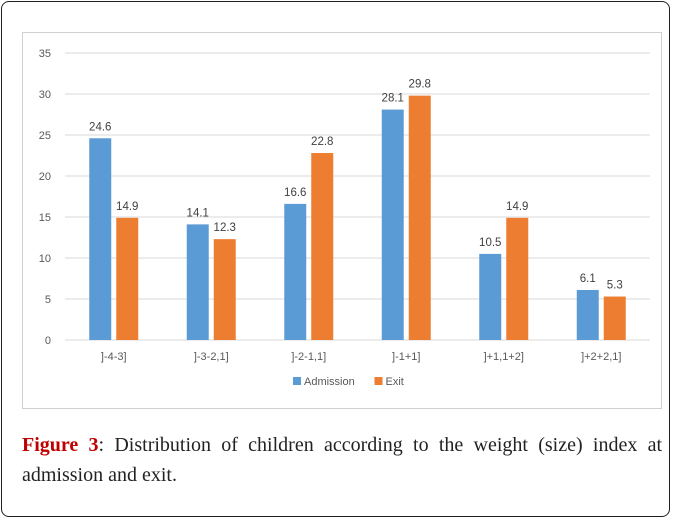 This screenshot has height=520, width=673. I want to click on legend-label-admission: Admission, so click(329, 382).